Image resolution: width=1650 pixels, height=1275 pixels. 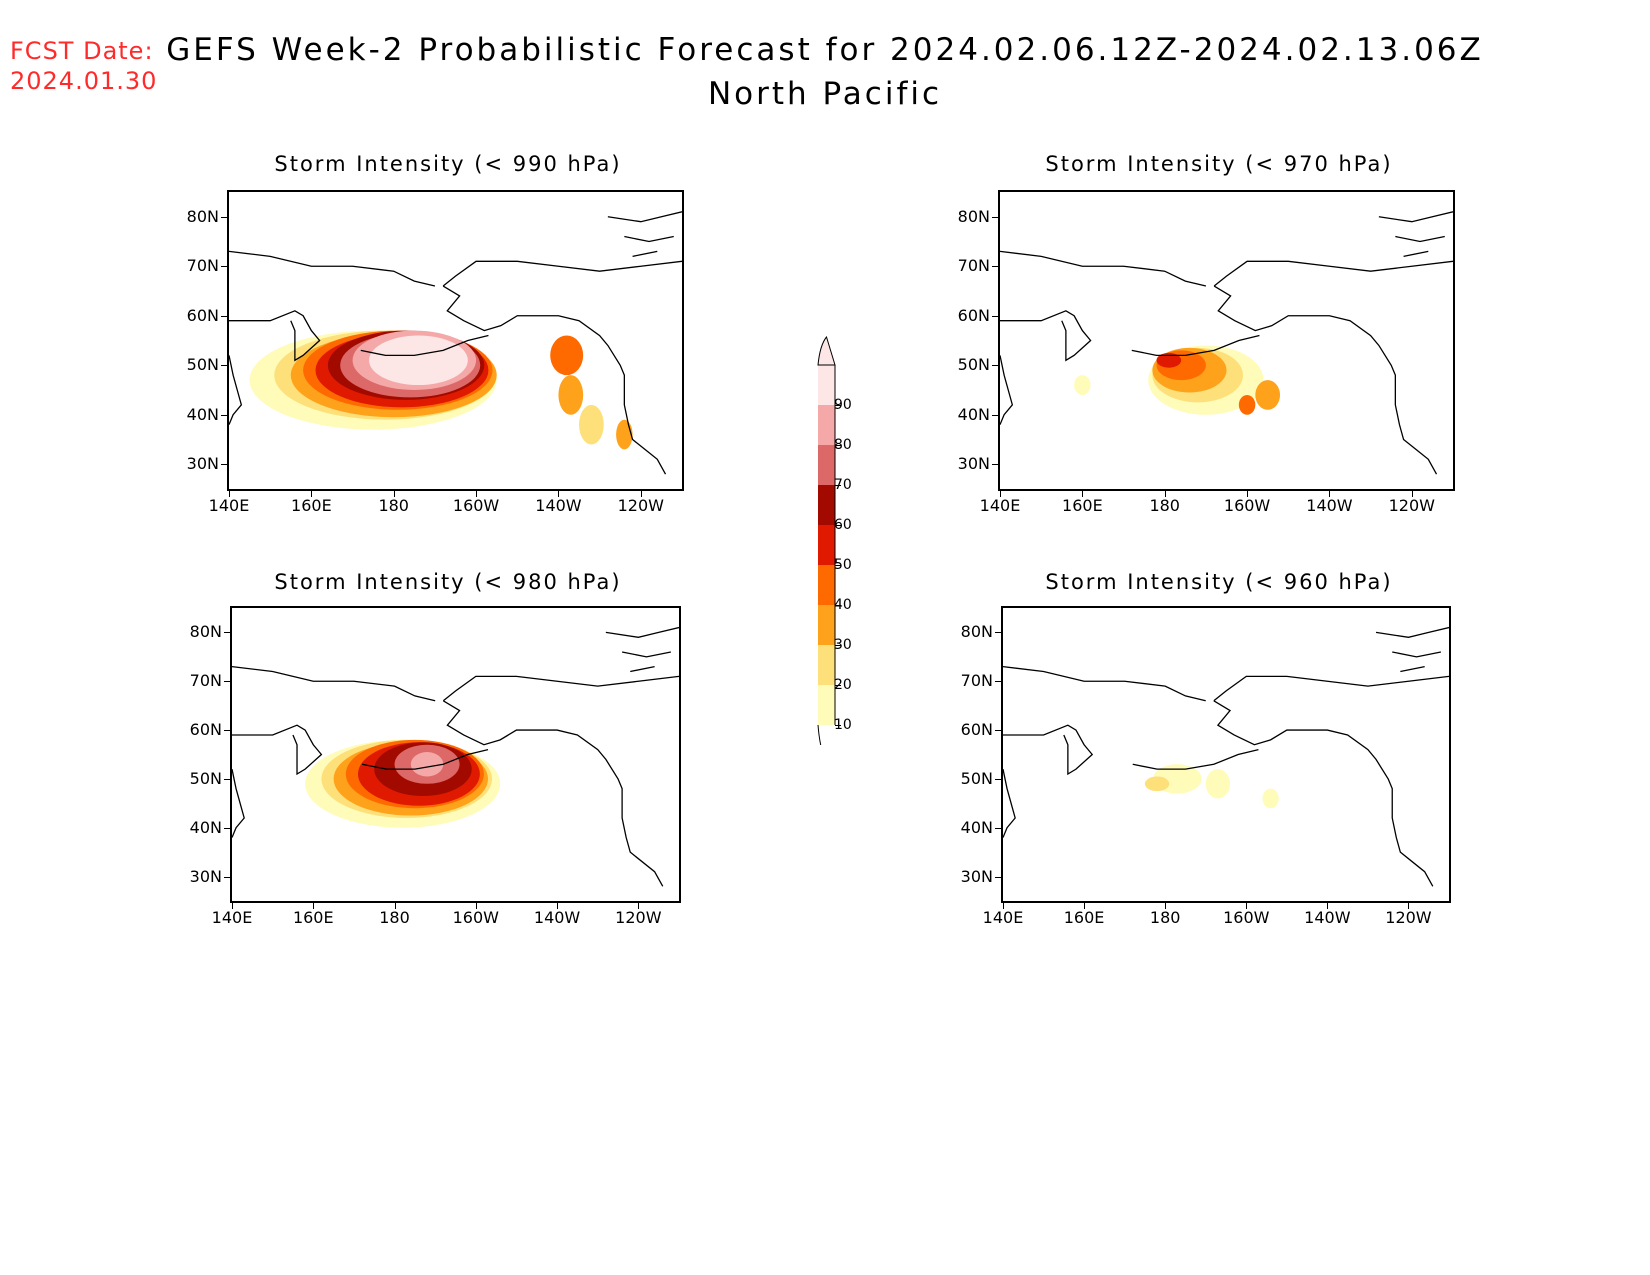 I want to click on colorbar-level-label: 60, so click(x=843, y=525).